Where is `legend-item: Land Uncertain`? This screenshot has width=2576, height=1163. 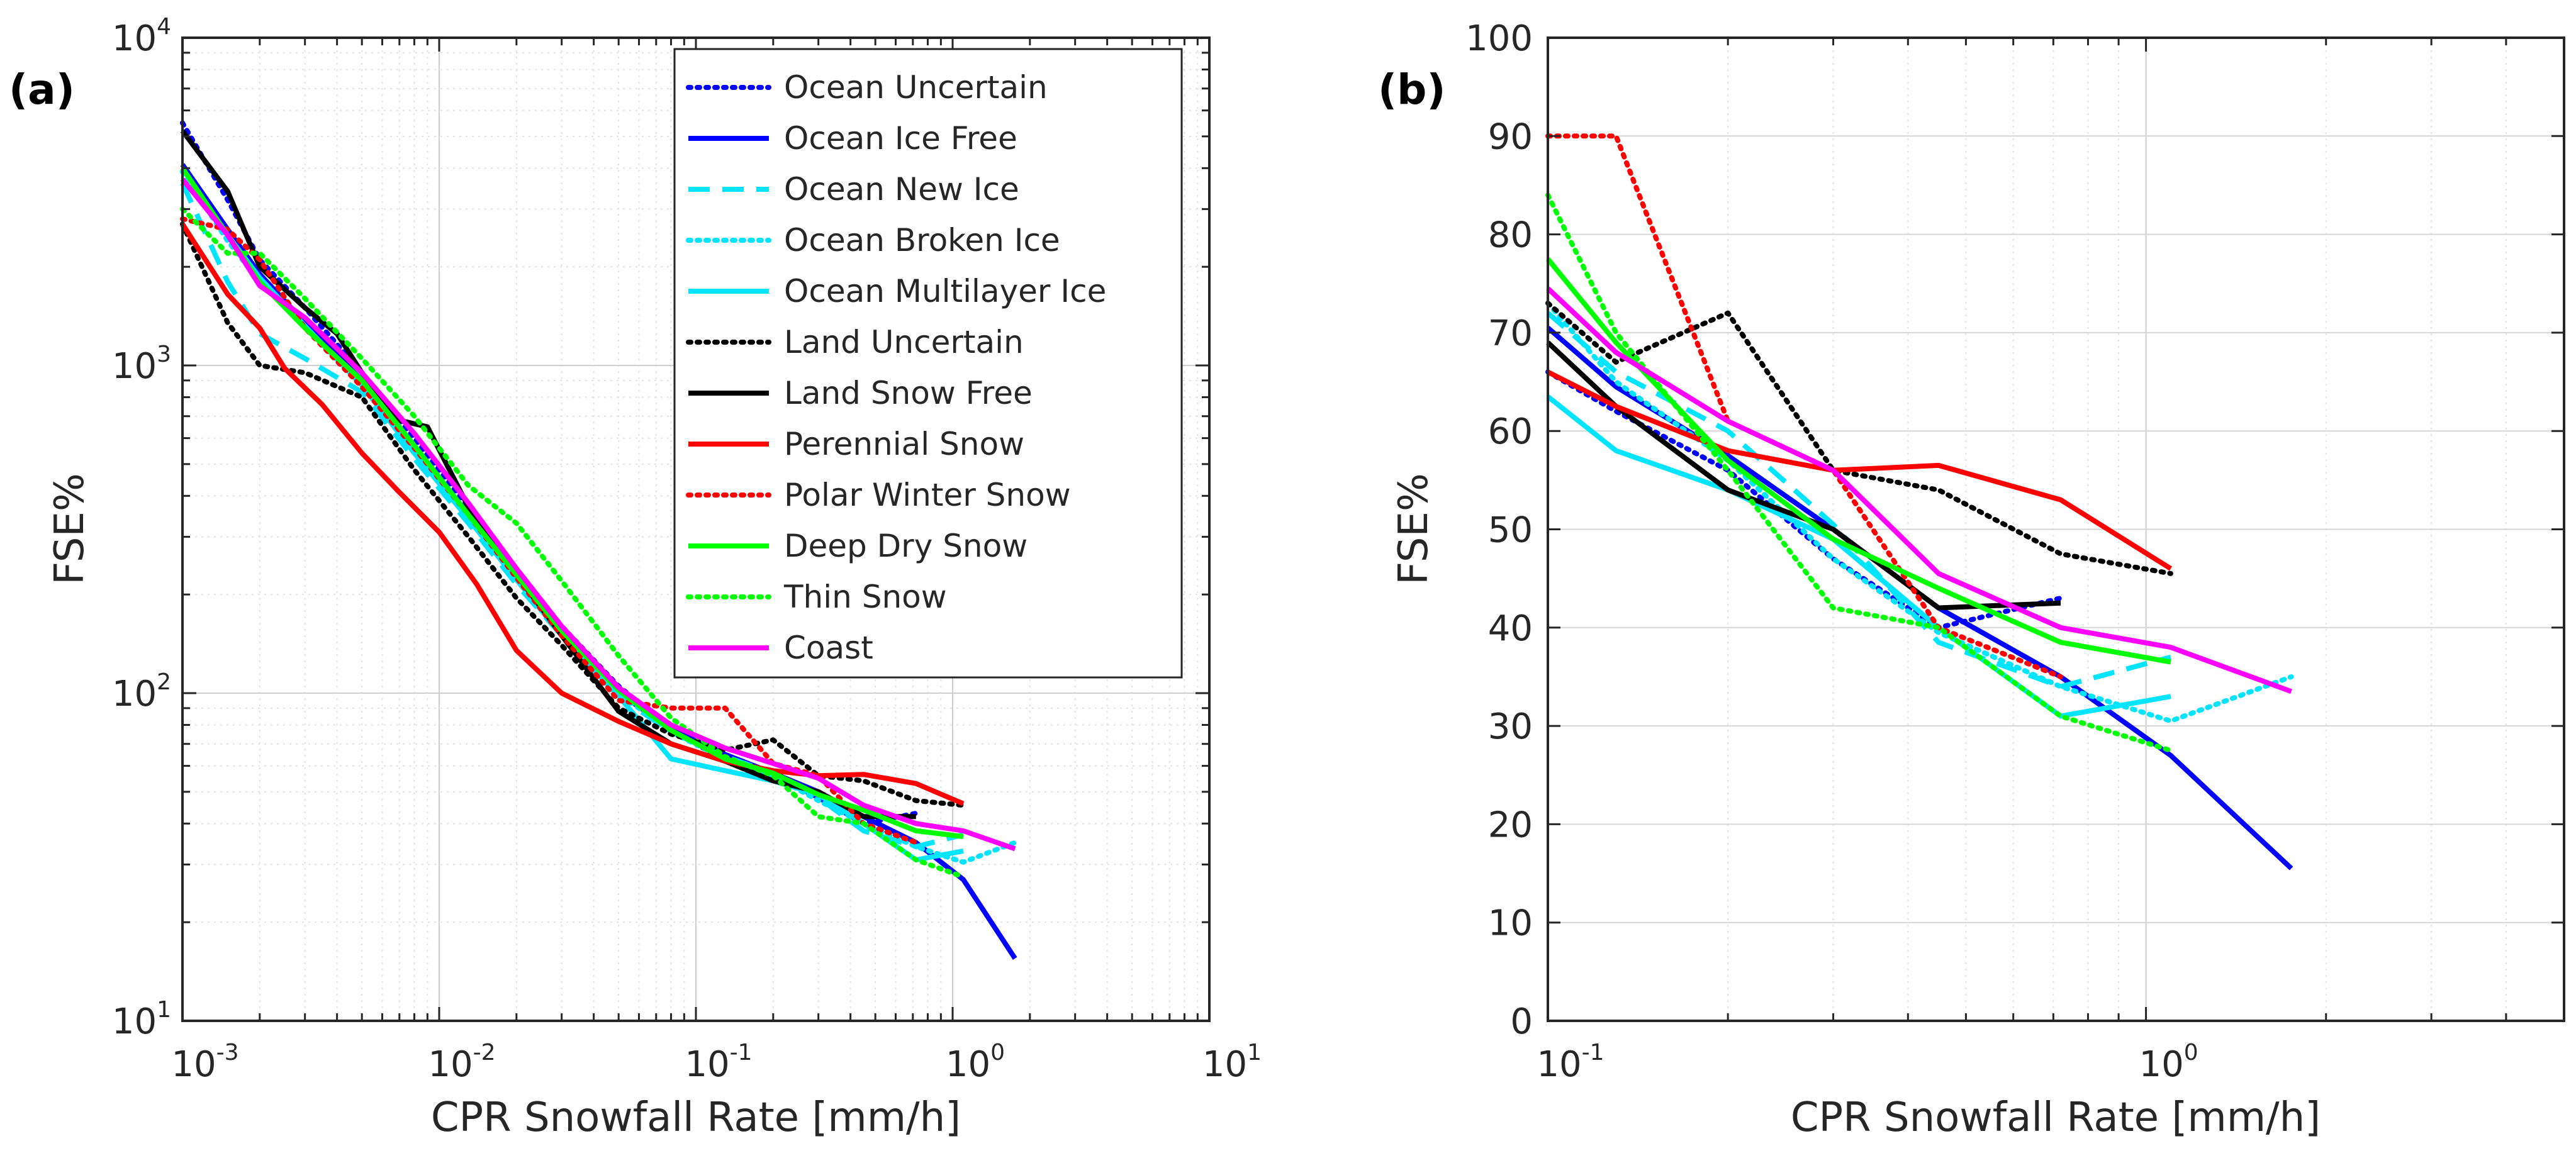
legend-item: Land Uncertain is located at coordinates (855, 342).